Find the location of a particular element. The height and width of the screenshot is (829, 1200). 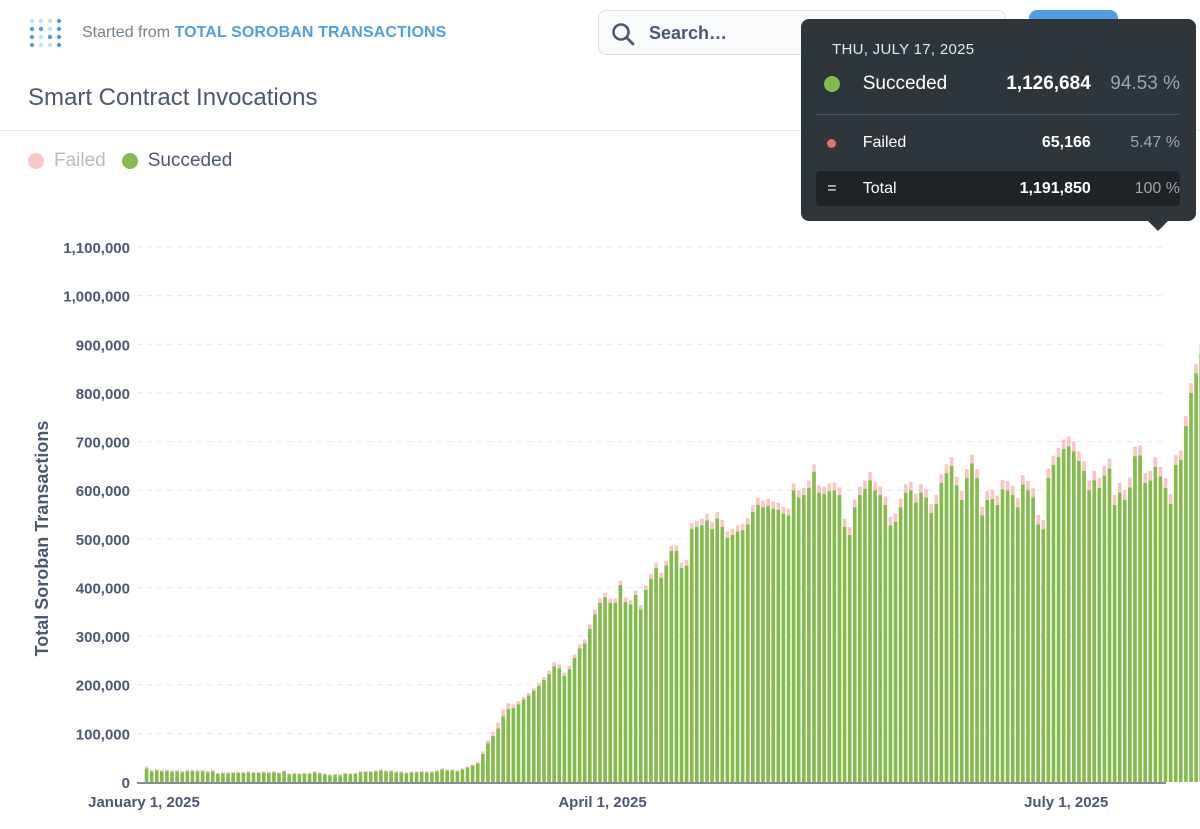

tooltip-label-total: Total is located at coordinates (879, 188).